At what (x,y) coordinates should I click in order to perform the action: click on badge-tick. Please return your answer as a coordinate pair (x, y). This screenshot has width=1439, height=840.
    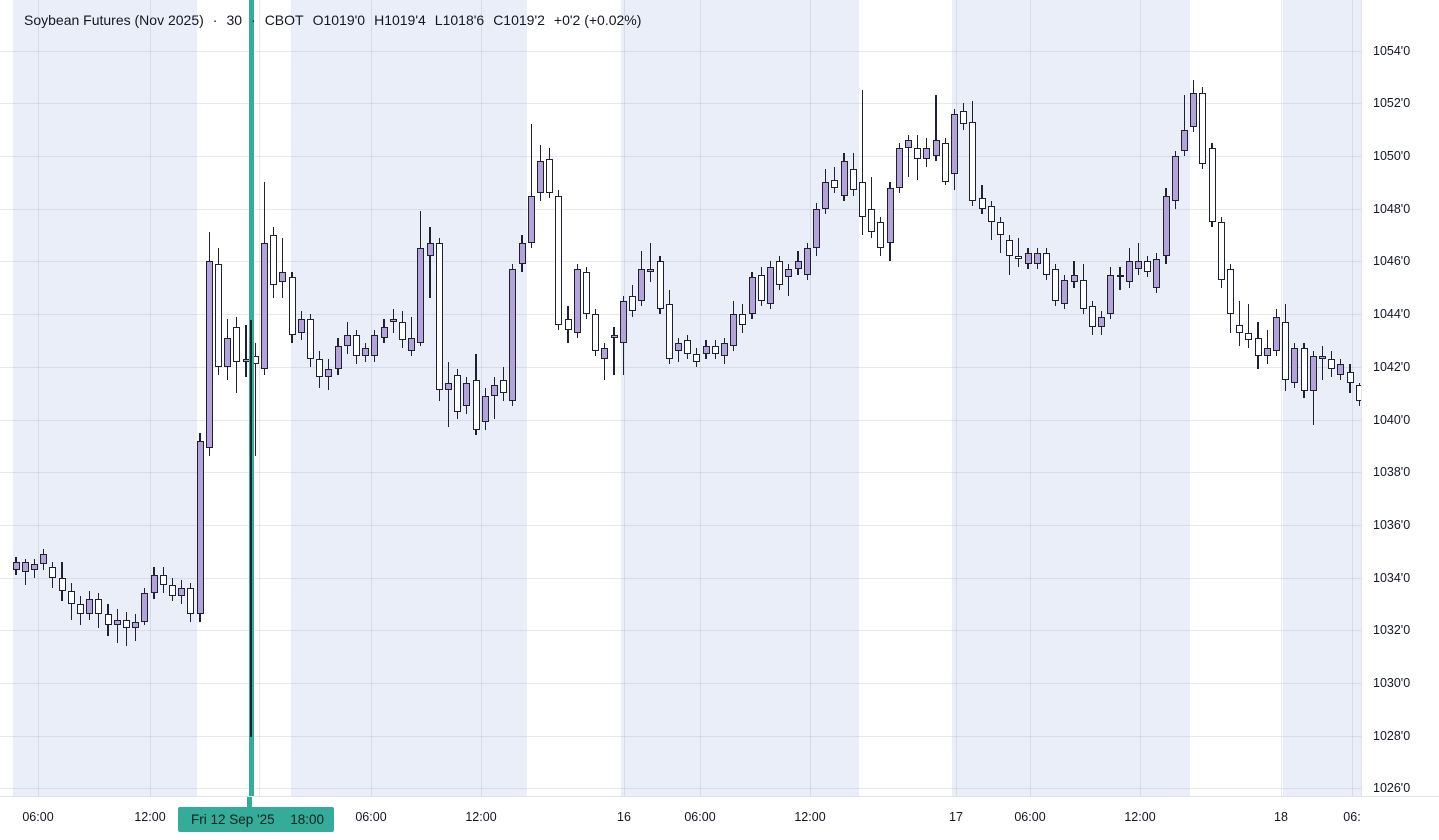
    Looking at the image, I should click on (249, 802).